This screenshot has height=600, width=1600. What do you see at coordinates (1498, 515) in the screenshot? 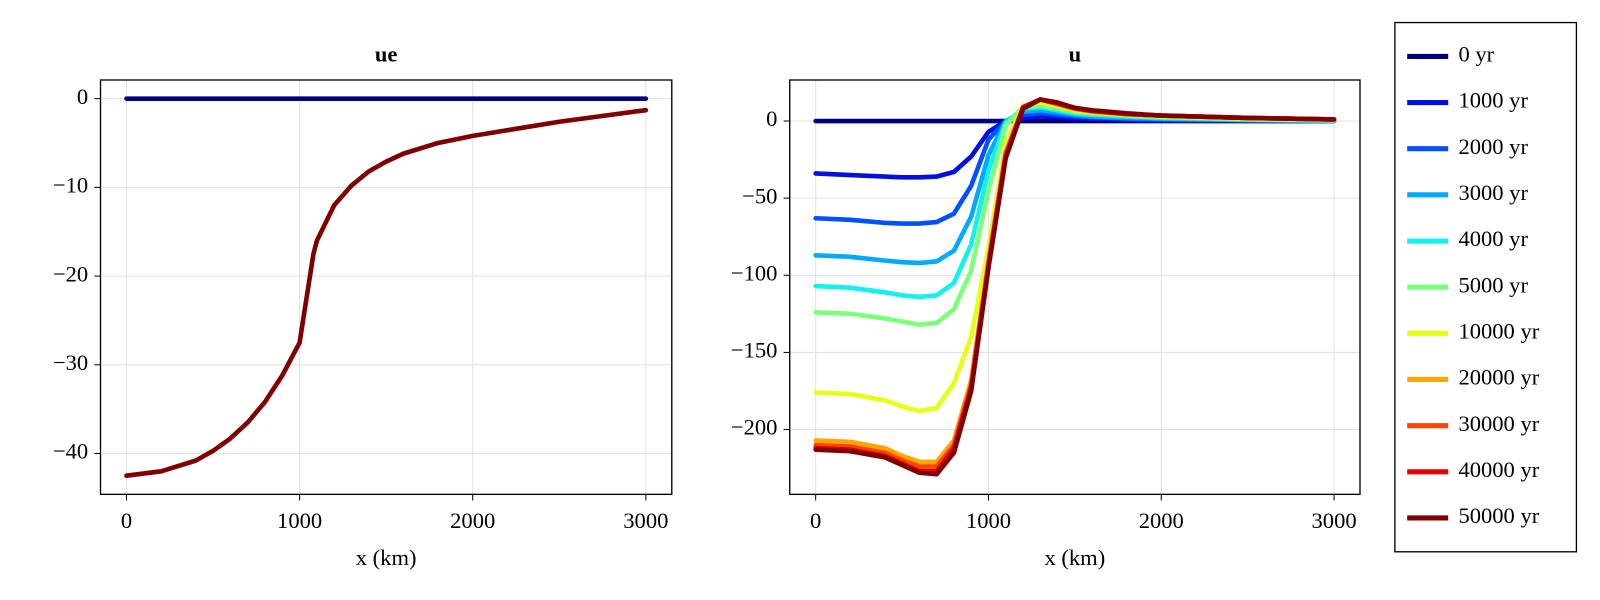
I see `legend-label: 50000 yr` at bounding box center [1498, 515].